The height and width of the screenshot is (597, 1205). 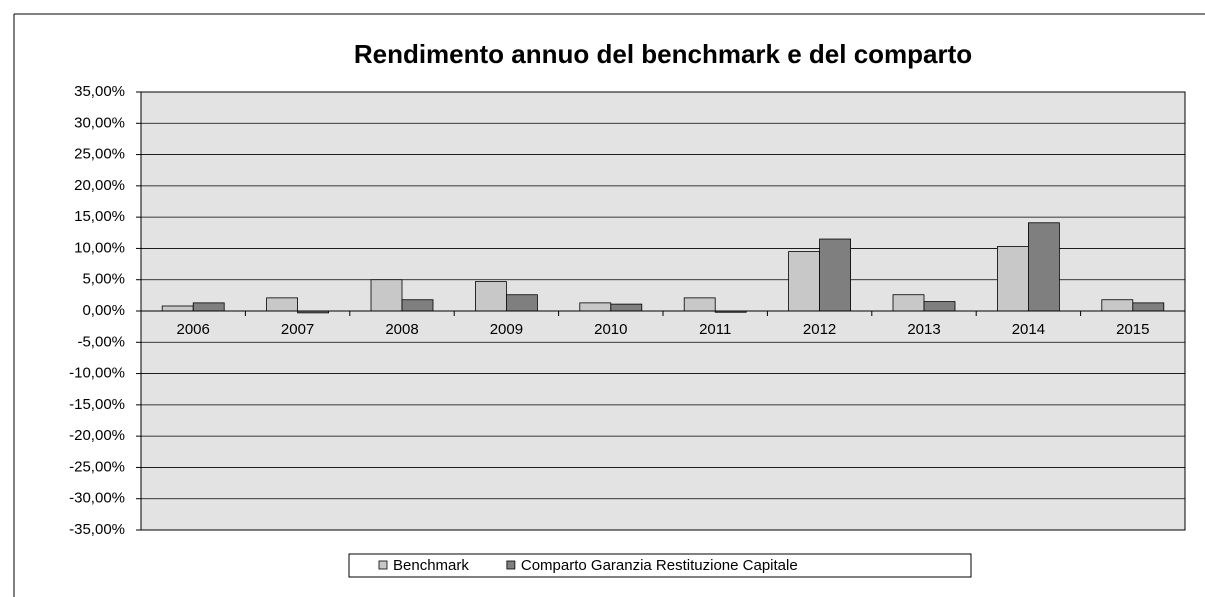 I want to click on legend-box, so click(x=660, y=565).